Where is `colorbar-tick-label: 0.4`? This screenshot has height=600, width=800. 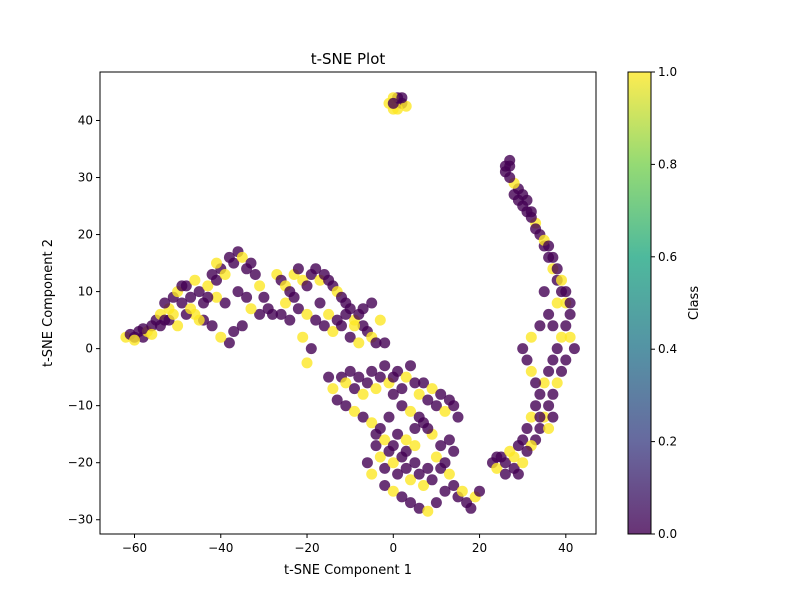 colorbar-tick-label: 0.4 is located at coordinates (667, 349).